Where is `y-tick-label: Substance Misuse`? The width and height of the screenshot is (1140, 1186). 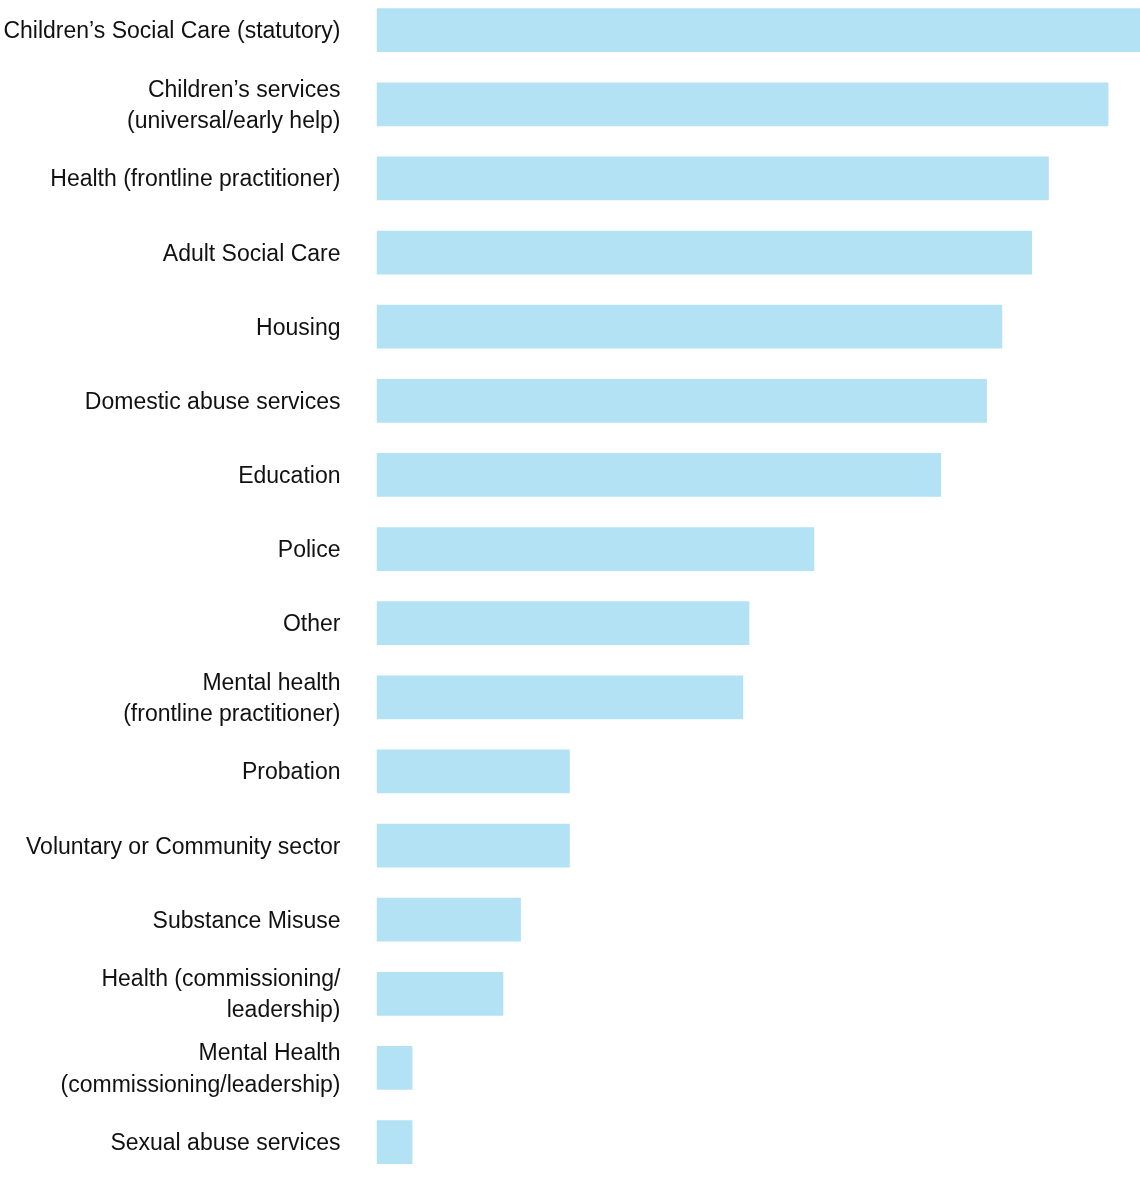
y-tick-label: Substance Misuse is located at coordinates (246, 919).